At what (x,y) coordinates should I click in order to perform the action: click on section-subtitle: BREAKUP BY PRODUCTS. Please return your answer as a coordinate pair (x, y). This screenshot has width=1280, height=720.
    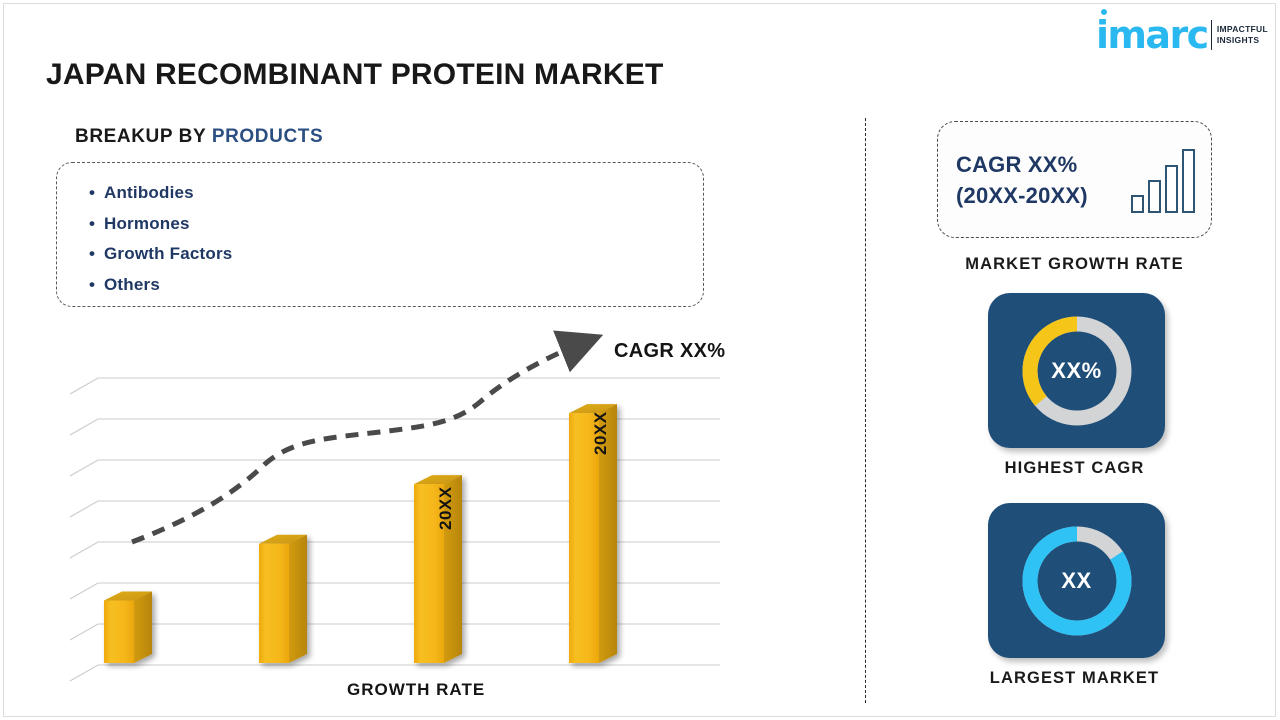
    Looking at the image, I should click on (199, 137).